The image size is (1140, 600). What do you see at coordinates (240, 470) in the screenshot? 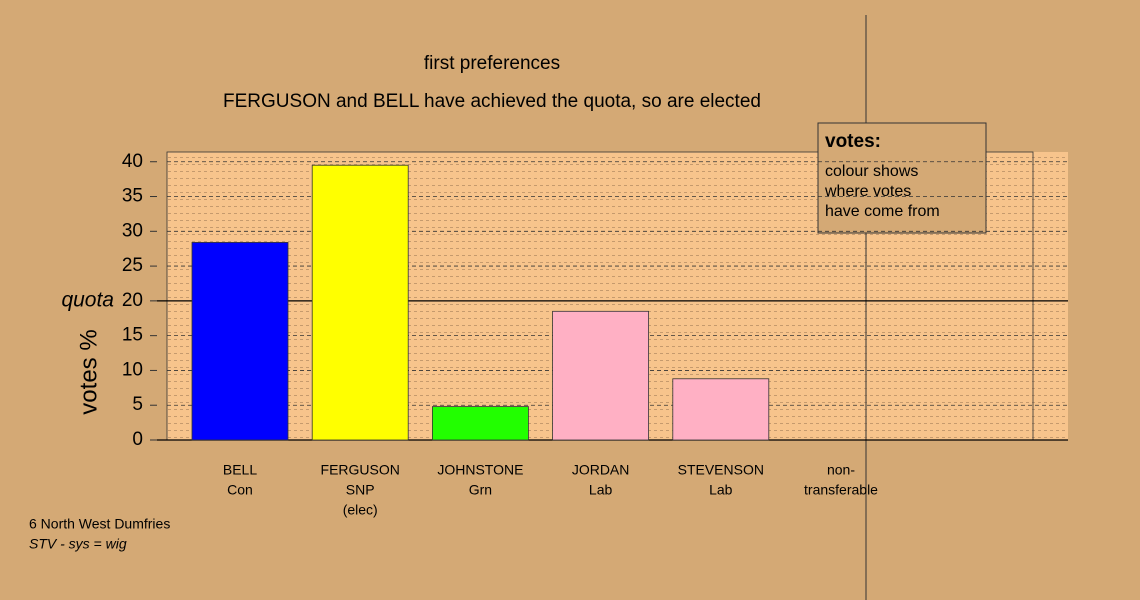
I see `x-tick-label: BELL` at bounding box center [240, 470].